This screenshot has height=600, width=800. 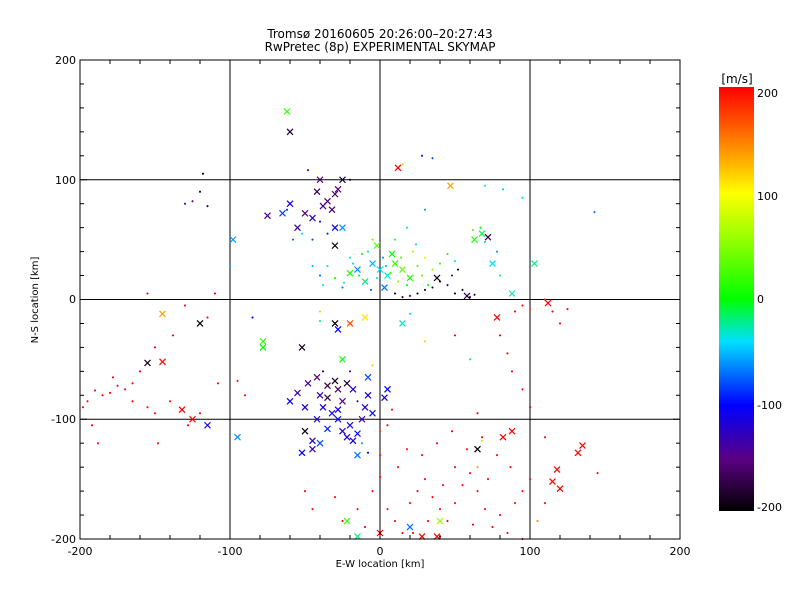 I want to click on chart-subtitle: RwPretec (8p) EXPERIMENTAL SKYMAP, so click(x=380, y=47).